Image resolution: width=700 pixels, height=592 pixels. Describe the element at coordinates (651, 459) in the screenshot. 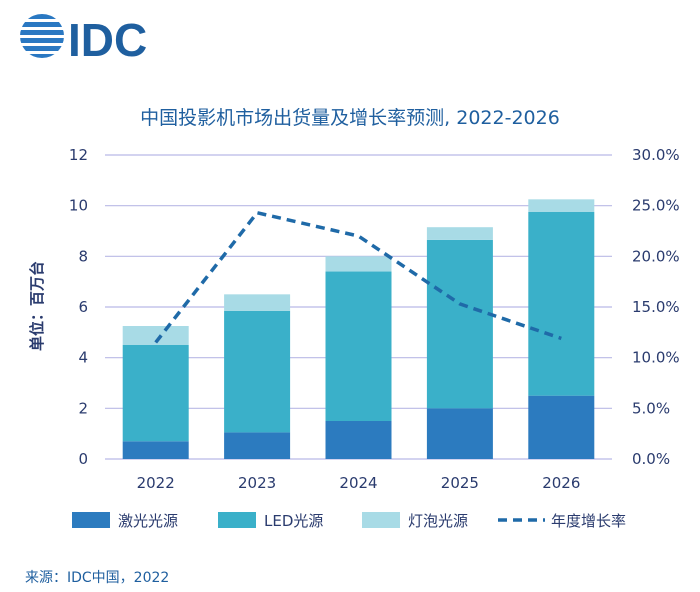

I see `y2-tick-label: 0.0%` at that location.